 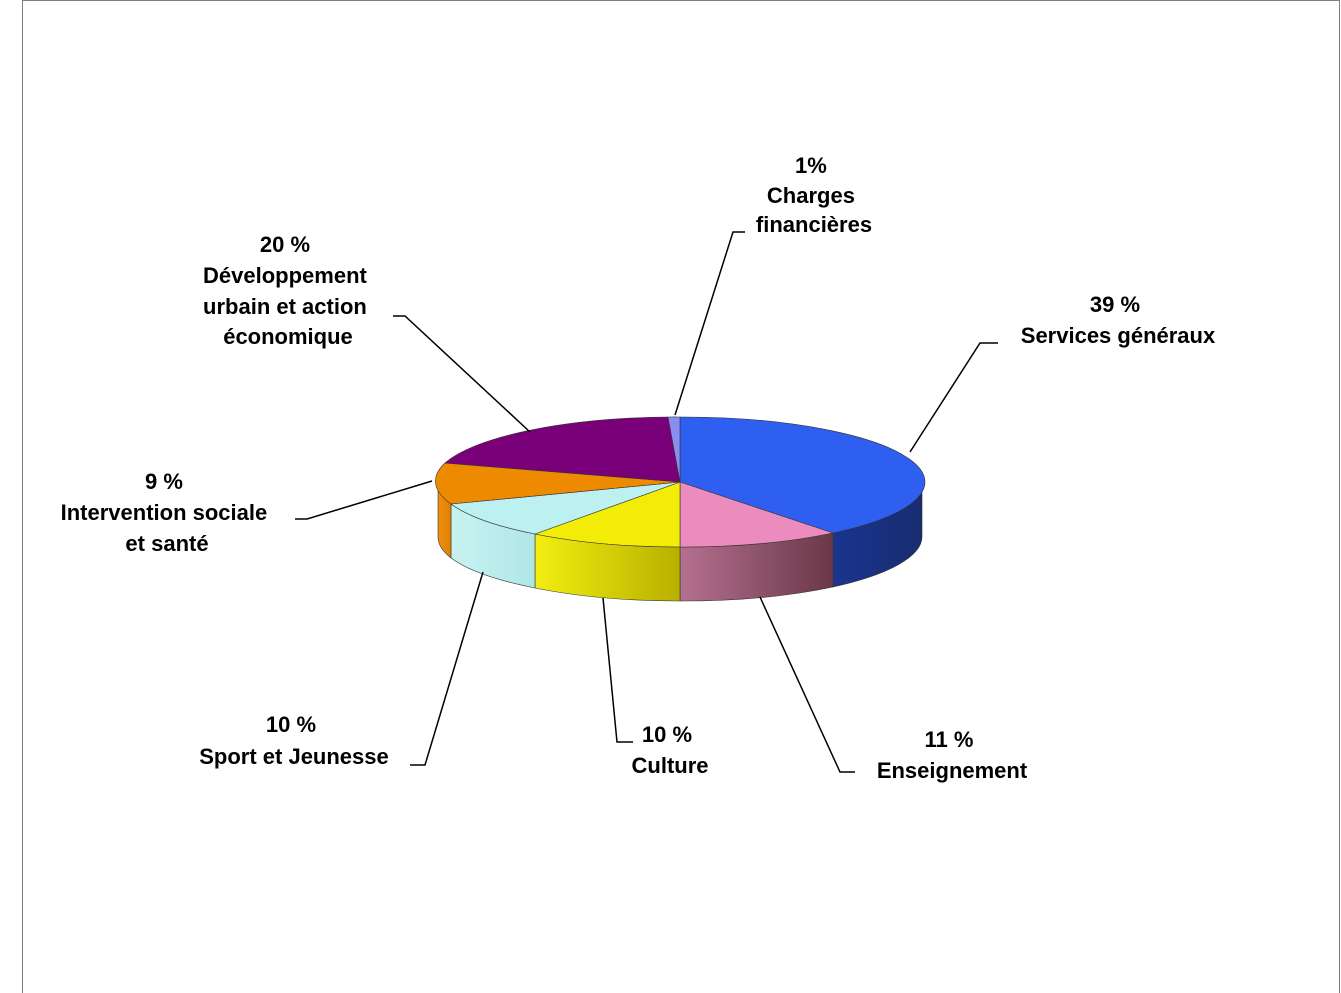 I want to click on pie-slice-intervention-sociale, so click(x=558, y=483).